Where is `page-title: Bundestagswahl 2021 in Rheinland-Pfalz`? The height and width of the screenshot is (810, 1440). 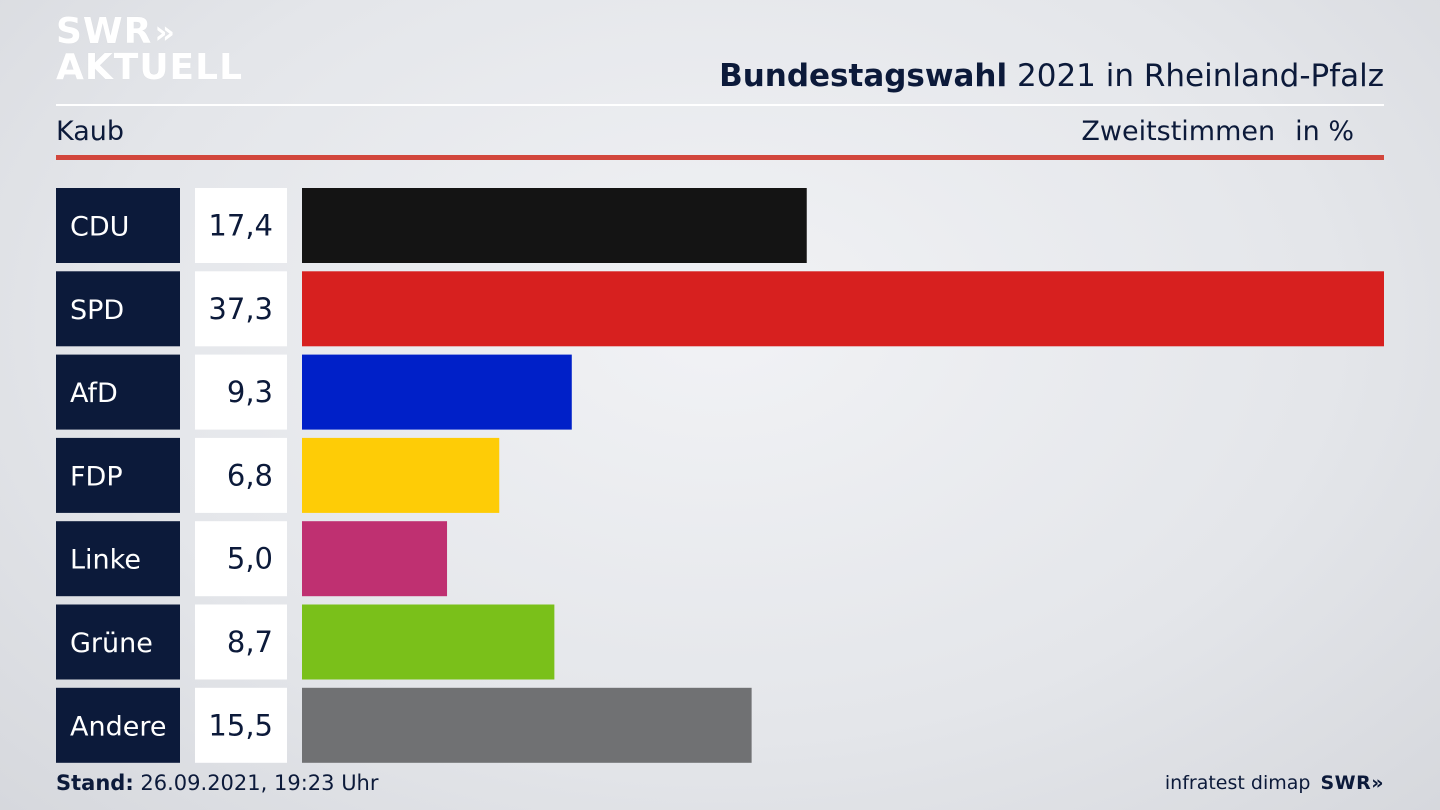 page-title: Bundestagswahl 2021 in Rheinland-Pfalz is located at coordinates (1051, 76).